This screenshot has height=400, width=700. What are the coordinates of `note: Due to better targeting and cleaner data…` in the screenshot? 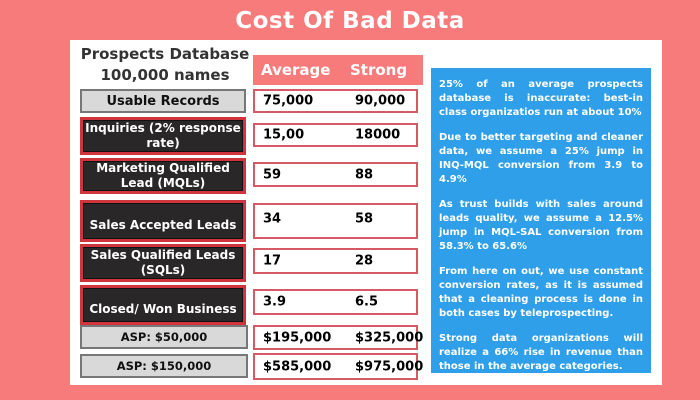 It's located at (541, 158).